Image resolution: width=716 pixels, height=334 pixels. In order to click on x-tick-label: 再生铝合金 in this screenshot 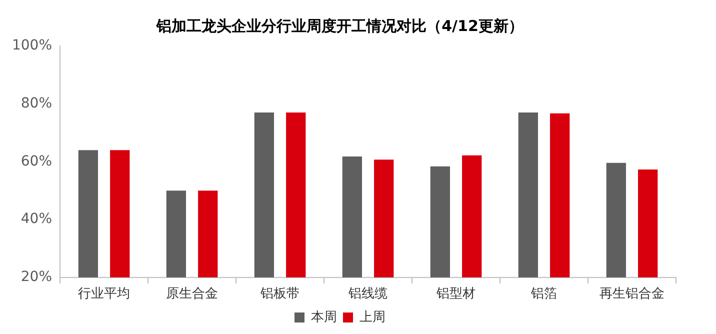, I will do `click(632, 294)`.